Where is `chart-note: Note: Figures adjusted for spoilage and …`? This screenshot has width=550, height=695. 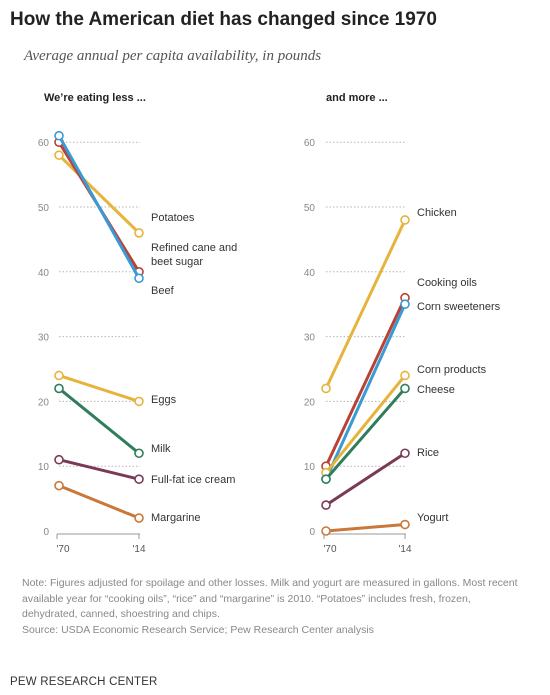 chart-note: Note: Figures adjusted for spoilage and … is located at coordinates (272, 607).